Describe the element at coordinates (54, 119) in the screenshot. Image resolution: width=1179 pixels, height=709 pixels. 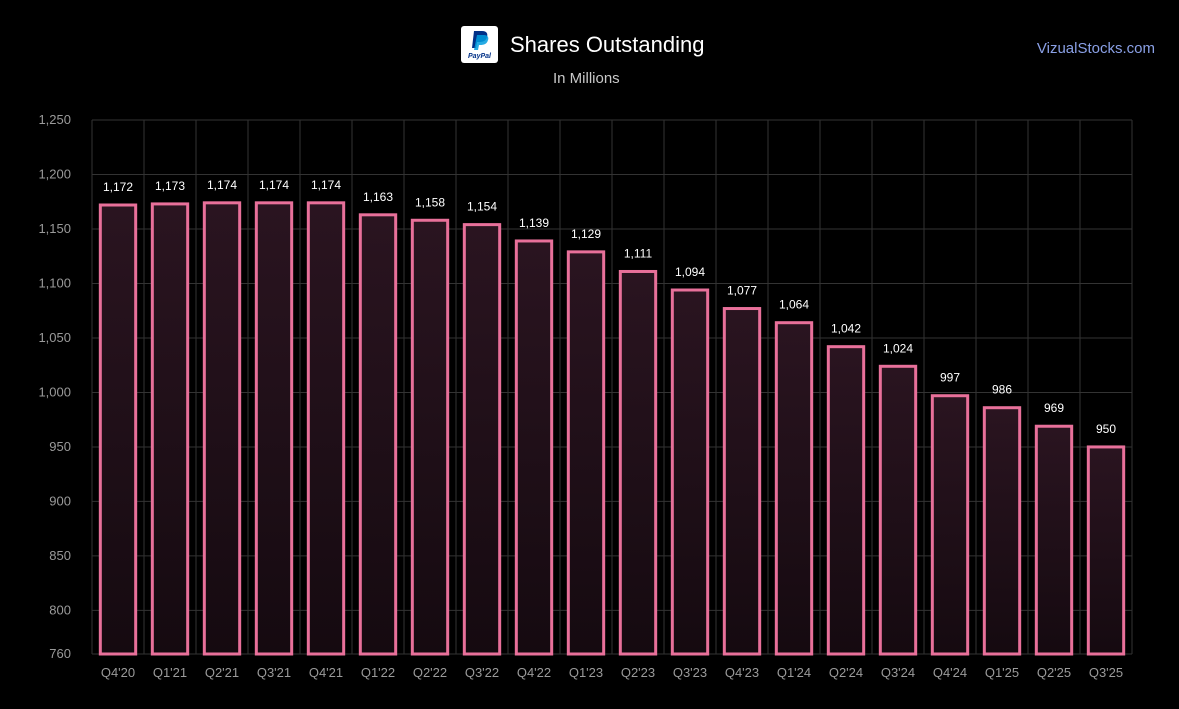
I see `y-tick-label: 1,250` at that location.